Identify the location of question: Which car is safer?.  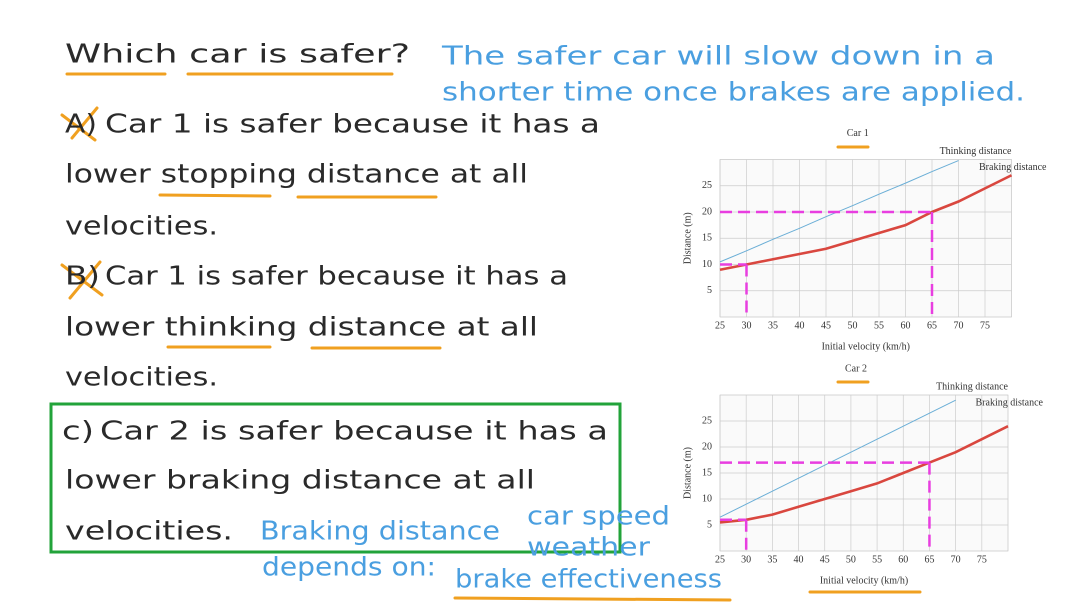
(237, 55).